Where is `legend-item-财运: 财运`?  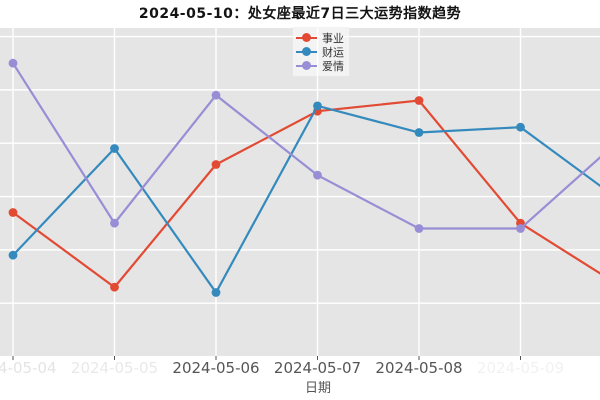 legend-item-财运: 财运 is located at coordinates (320, 52).